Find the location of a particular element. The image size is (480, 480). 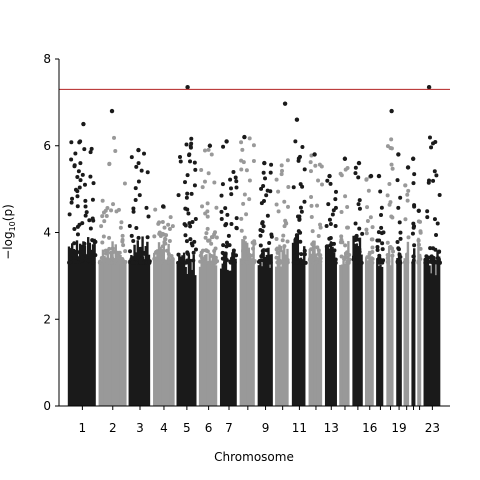

y-tick-label-8: 8 is located at coordinates (47, 59).